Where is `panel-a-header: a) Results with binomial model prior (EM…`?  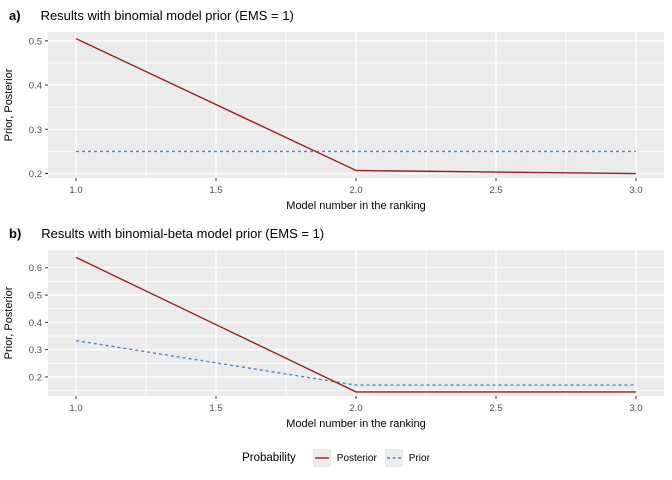
panel-a-header: a) Results with binomial model prior (EM… is located at coordinates (336, 14).